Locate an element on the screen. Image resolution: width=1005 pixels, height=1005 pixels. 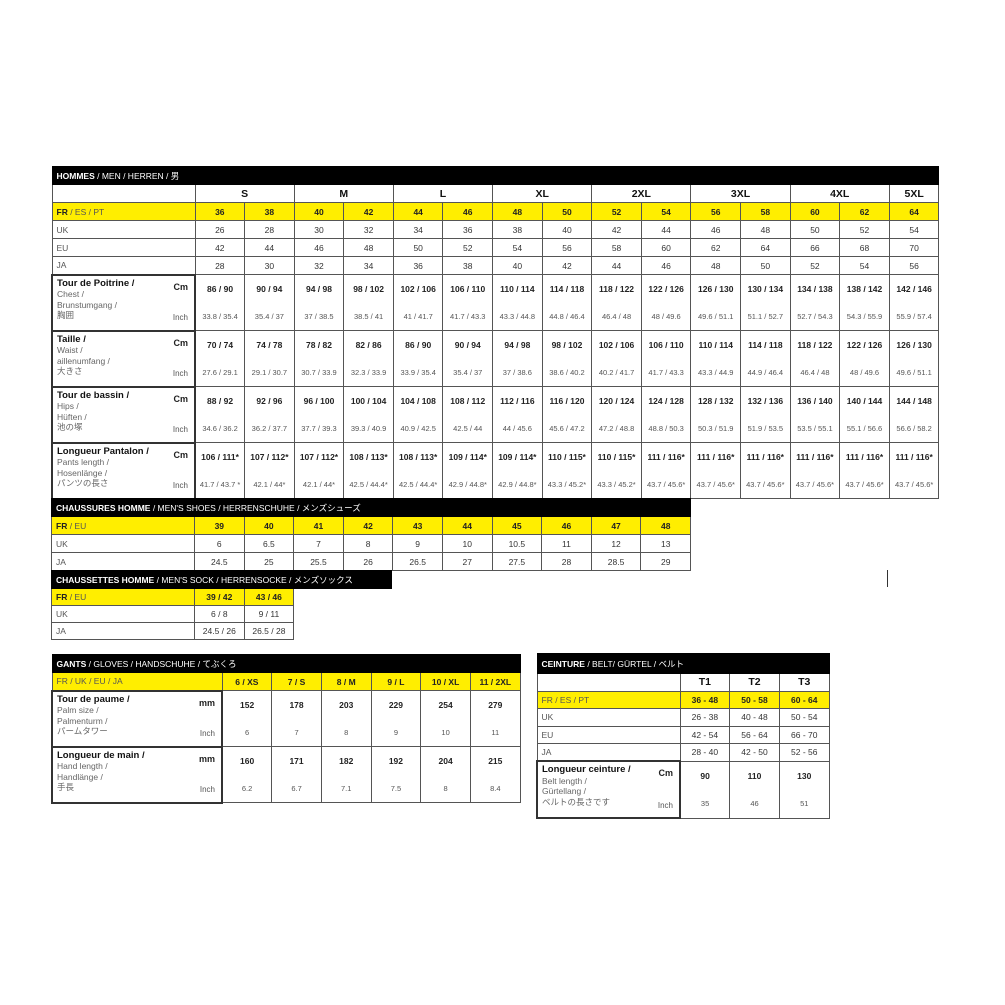
metric-value: 108 / 112 is located at coordinates (468, 400).